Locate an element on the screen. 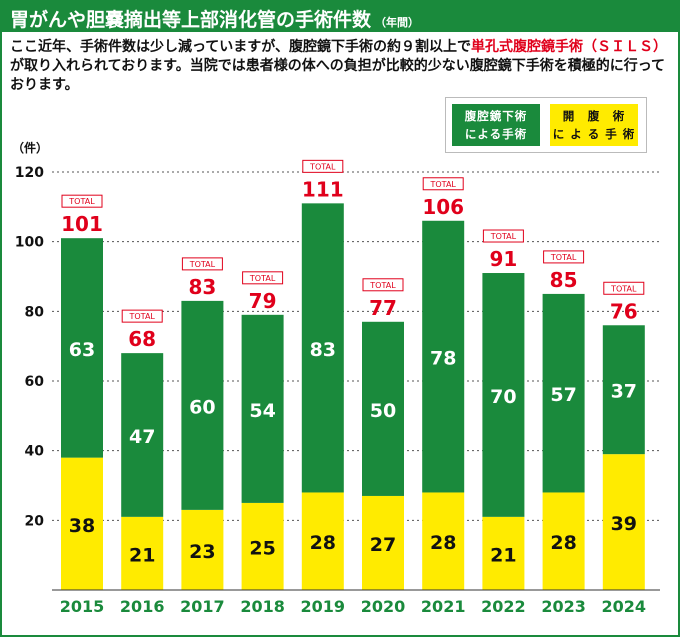  page-title: 胃がんや胆嚢摘出等上部消化管の手術件数 is located at coordinates (191, 20).